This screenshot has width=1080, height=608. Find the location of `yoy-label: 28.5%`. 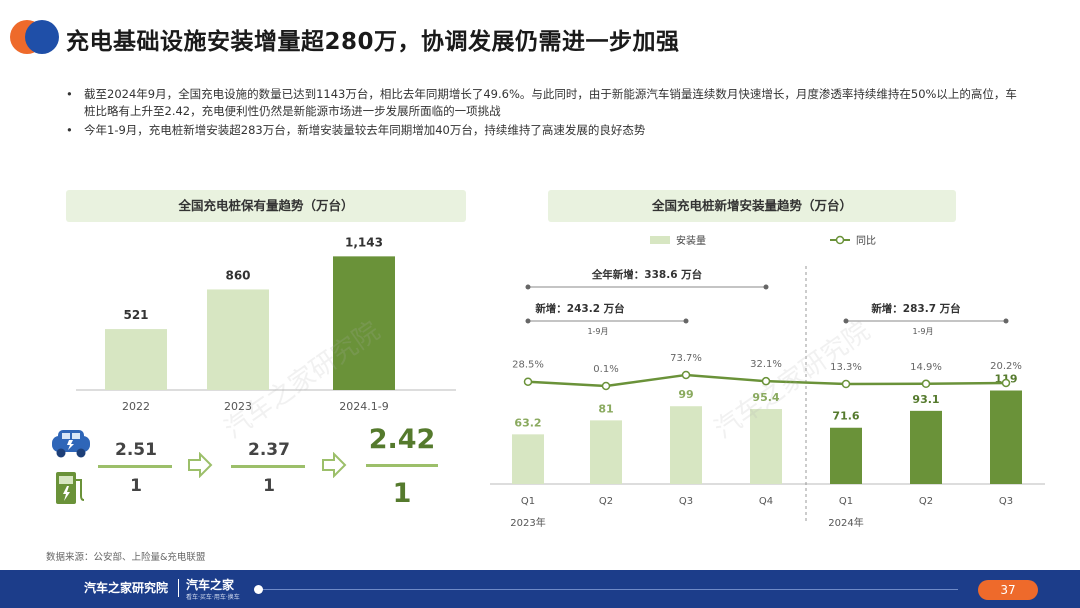

yoy-label: 28.5% is located at coordinates (528, 365).